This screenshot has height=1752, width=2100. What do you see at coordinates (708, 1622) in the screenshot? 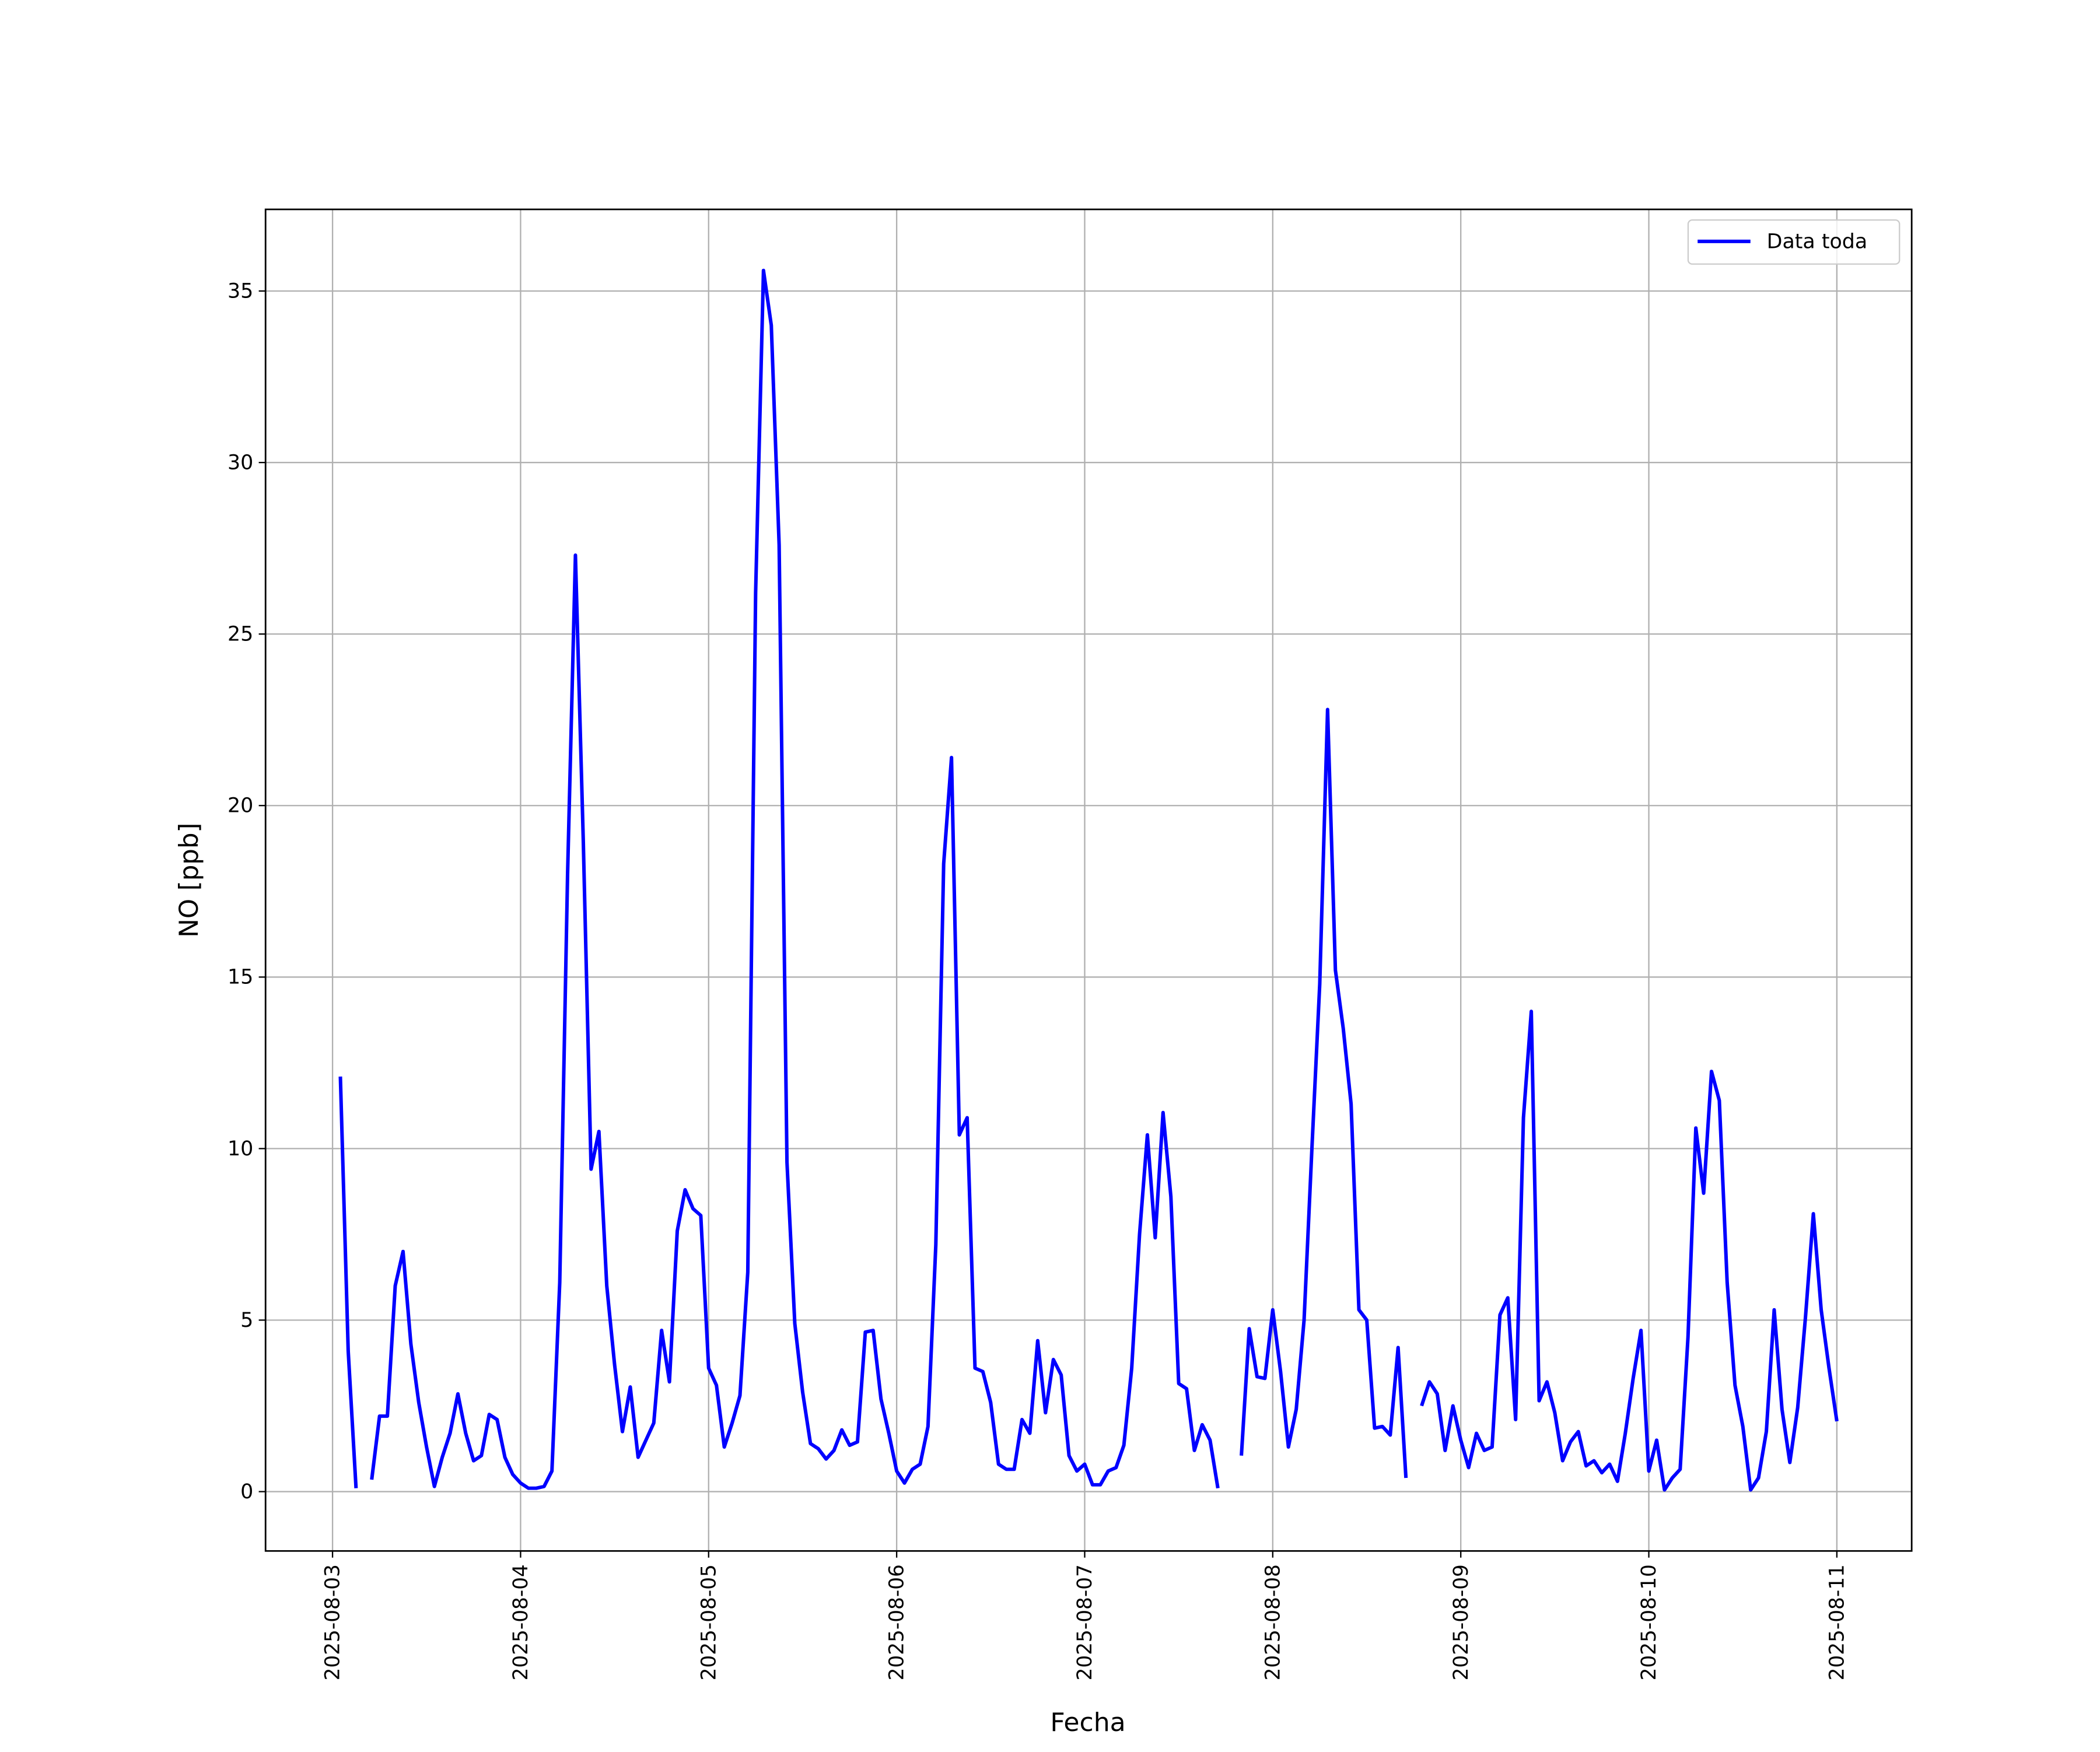
I see `x-tick-label: 2025-08-05` at bounding box center [708, 1622].